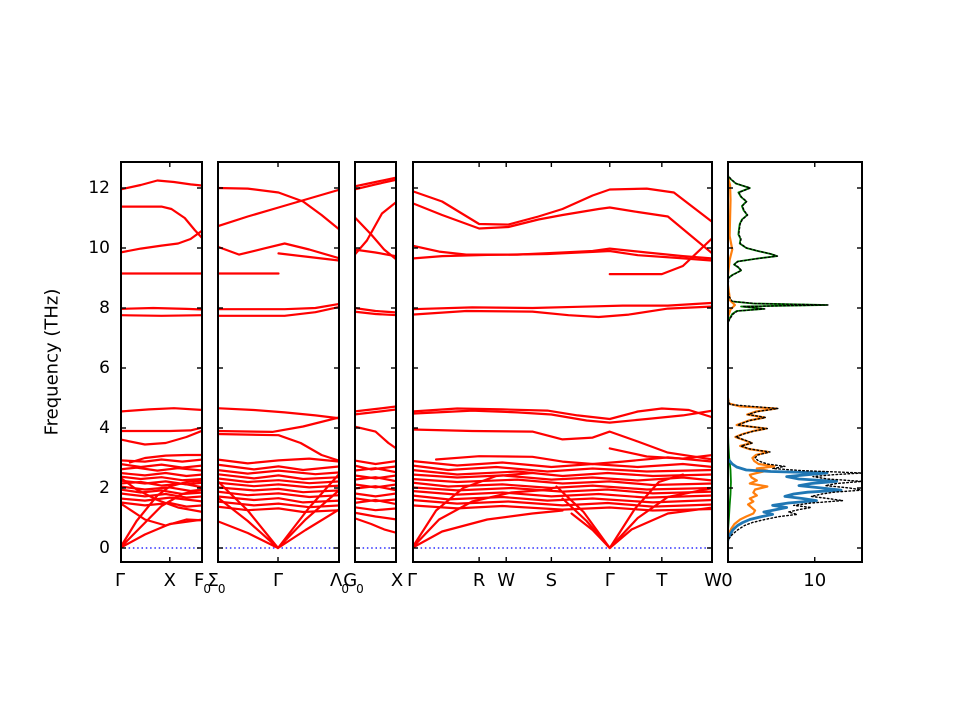 The width and height of the screenshot is (960, 720). What do you see at coordinates (216, 583) in the screenshot?
I see `x-tick-label: Σ0` at bounding box center [216, 583].